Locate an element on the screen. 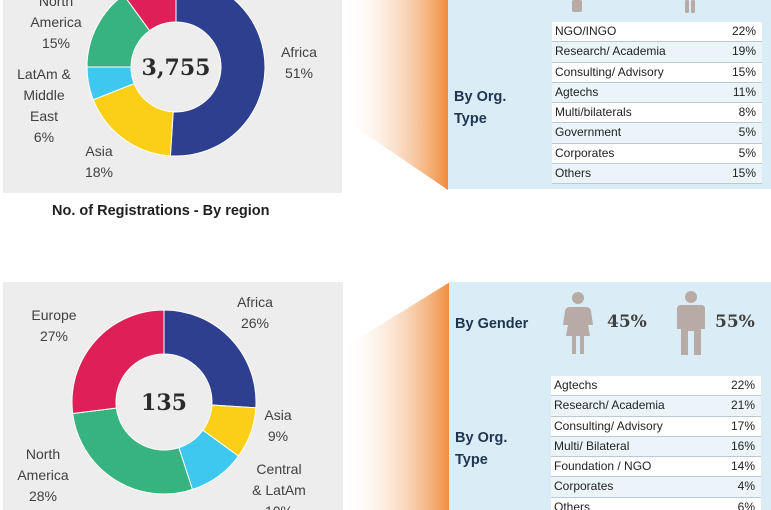 The width and height of the screenshot is (771, 510). org-table-row: Research/ Academia 19% is located at coordinates (657, 52).